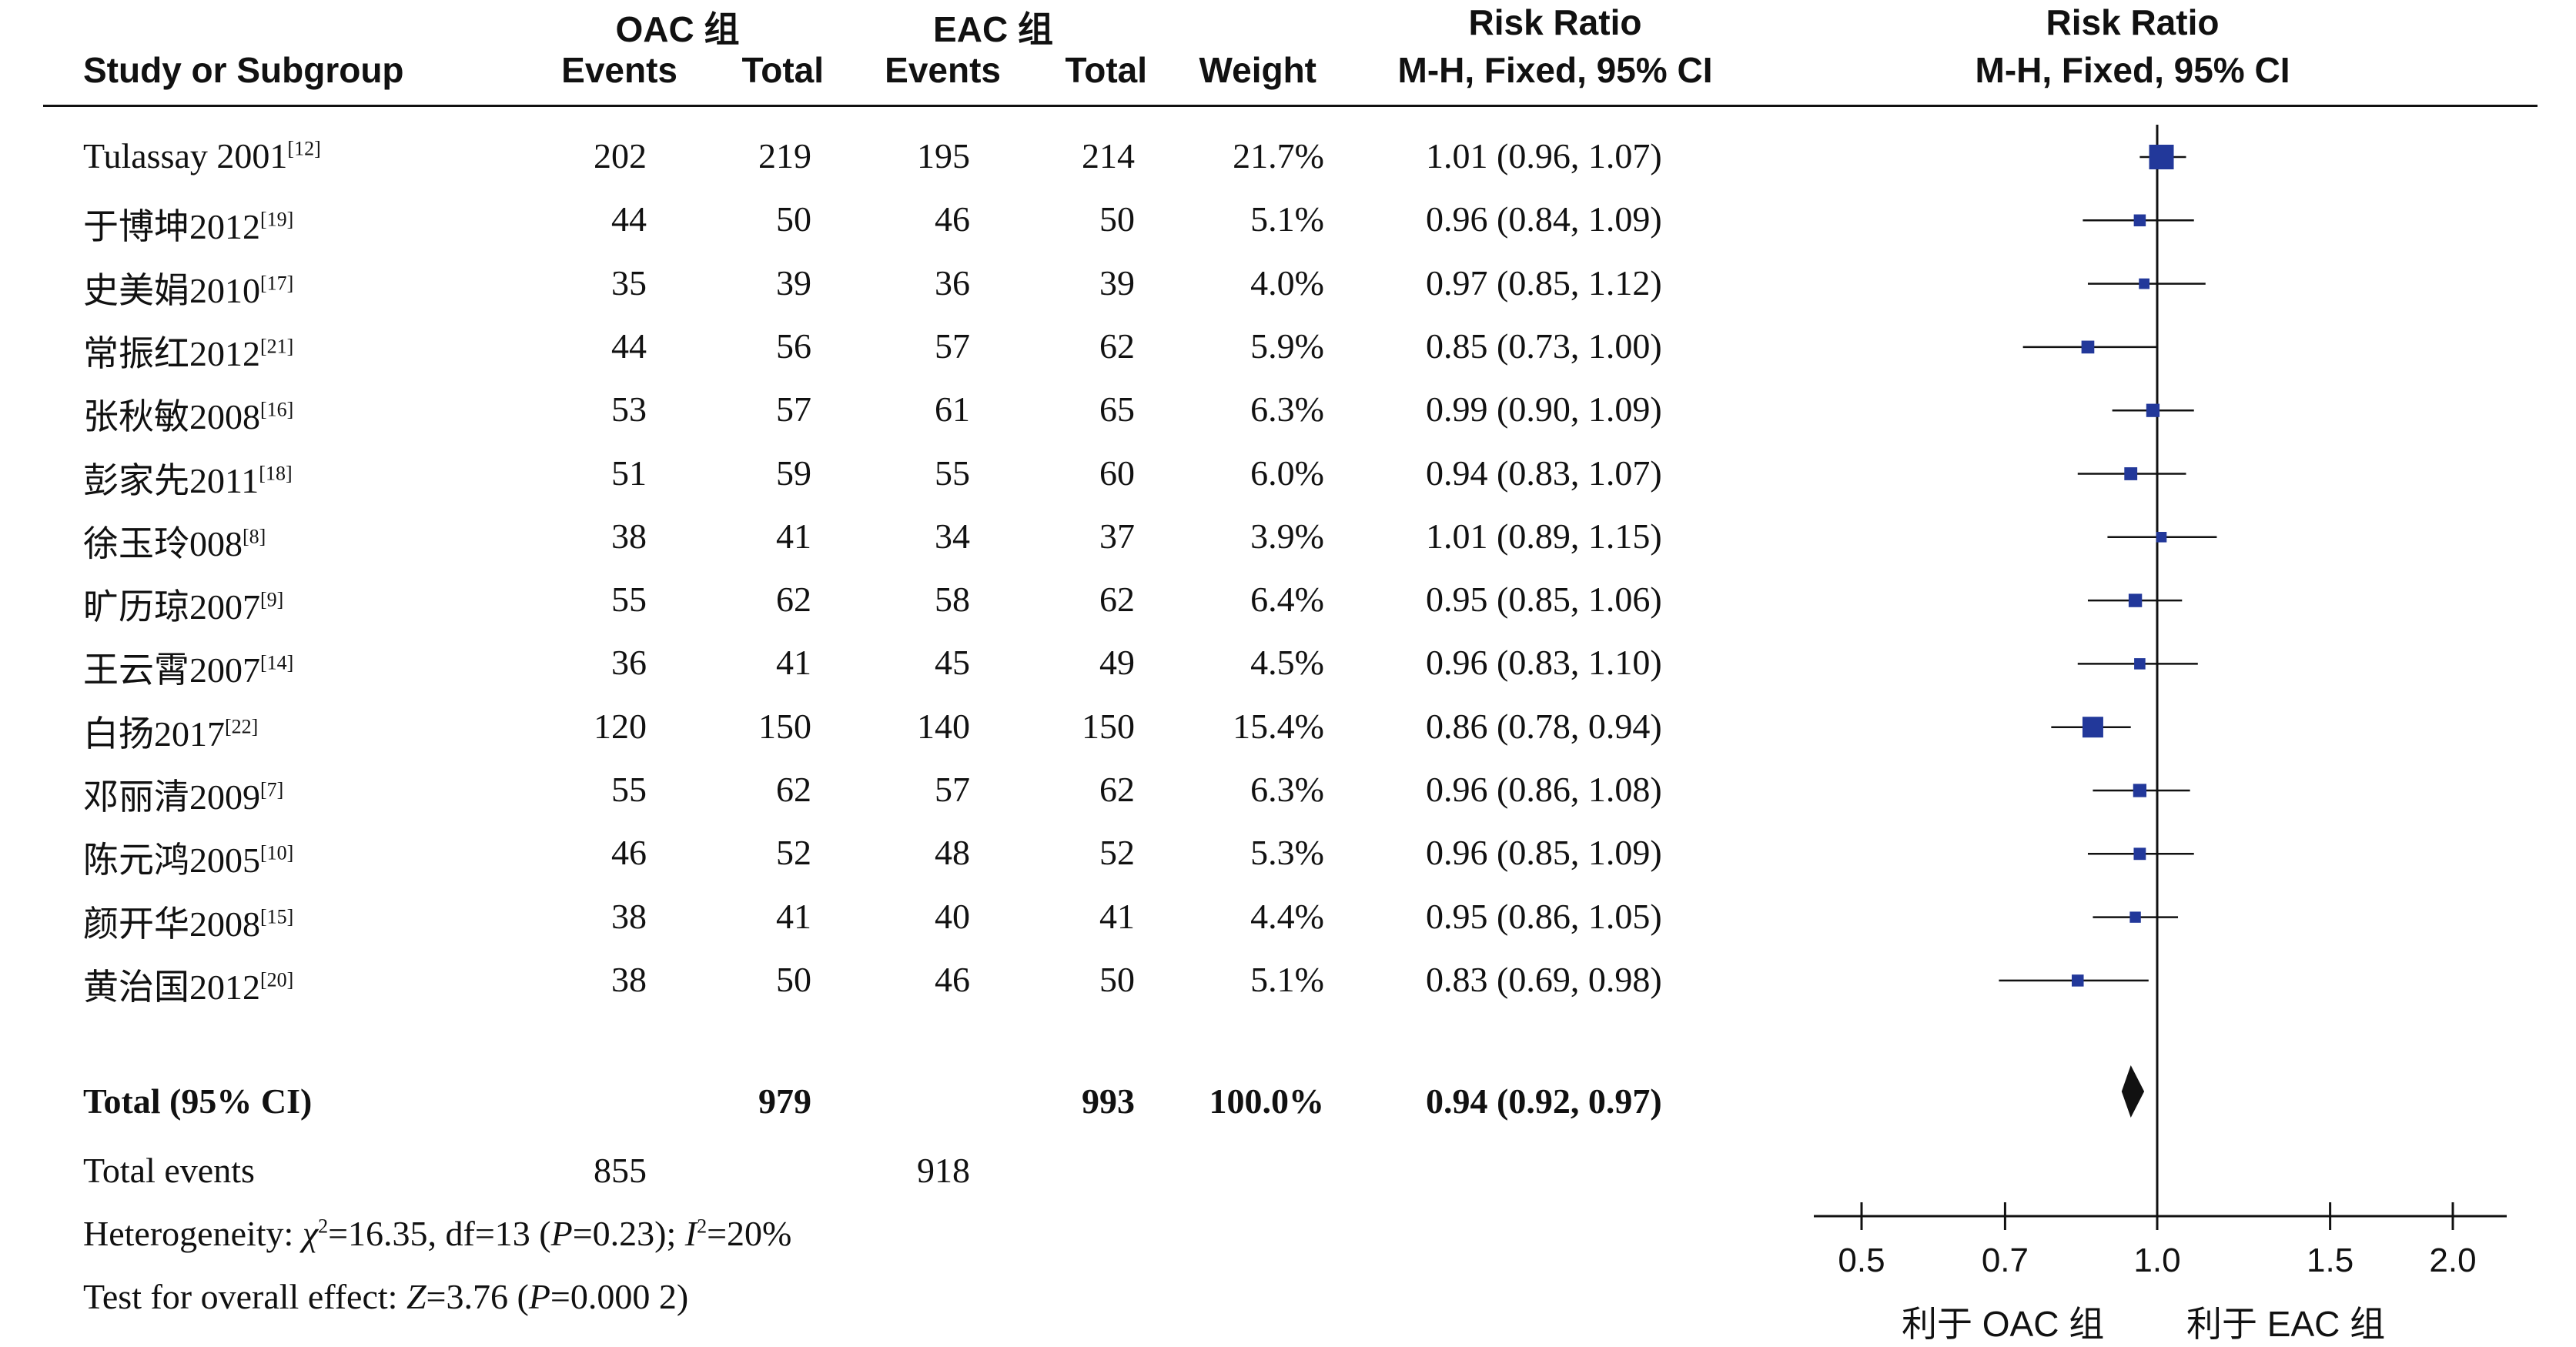 The height and width of the screenshot is (1347, 2576). Describe the element at coordinates (1108, 1101) in the screenshot. I see `total-eac-total: 993` at that location.